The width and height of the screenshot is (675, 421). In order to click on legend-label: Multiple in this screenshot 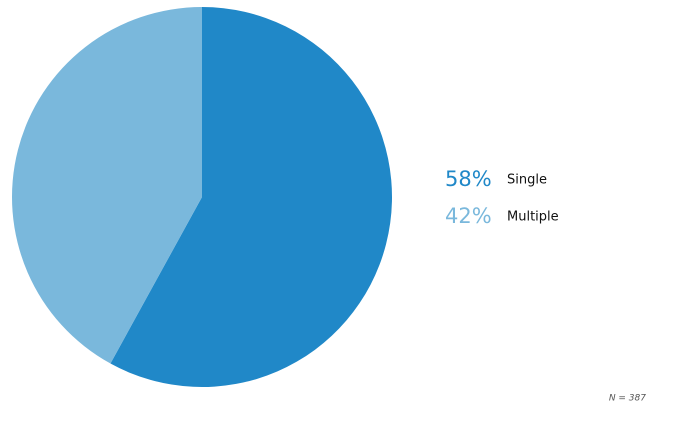, I will do `click(533, 217)`.